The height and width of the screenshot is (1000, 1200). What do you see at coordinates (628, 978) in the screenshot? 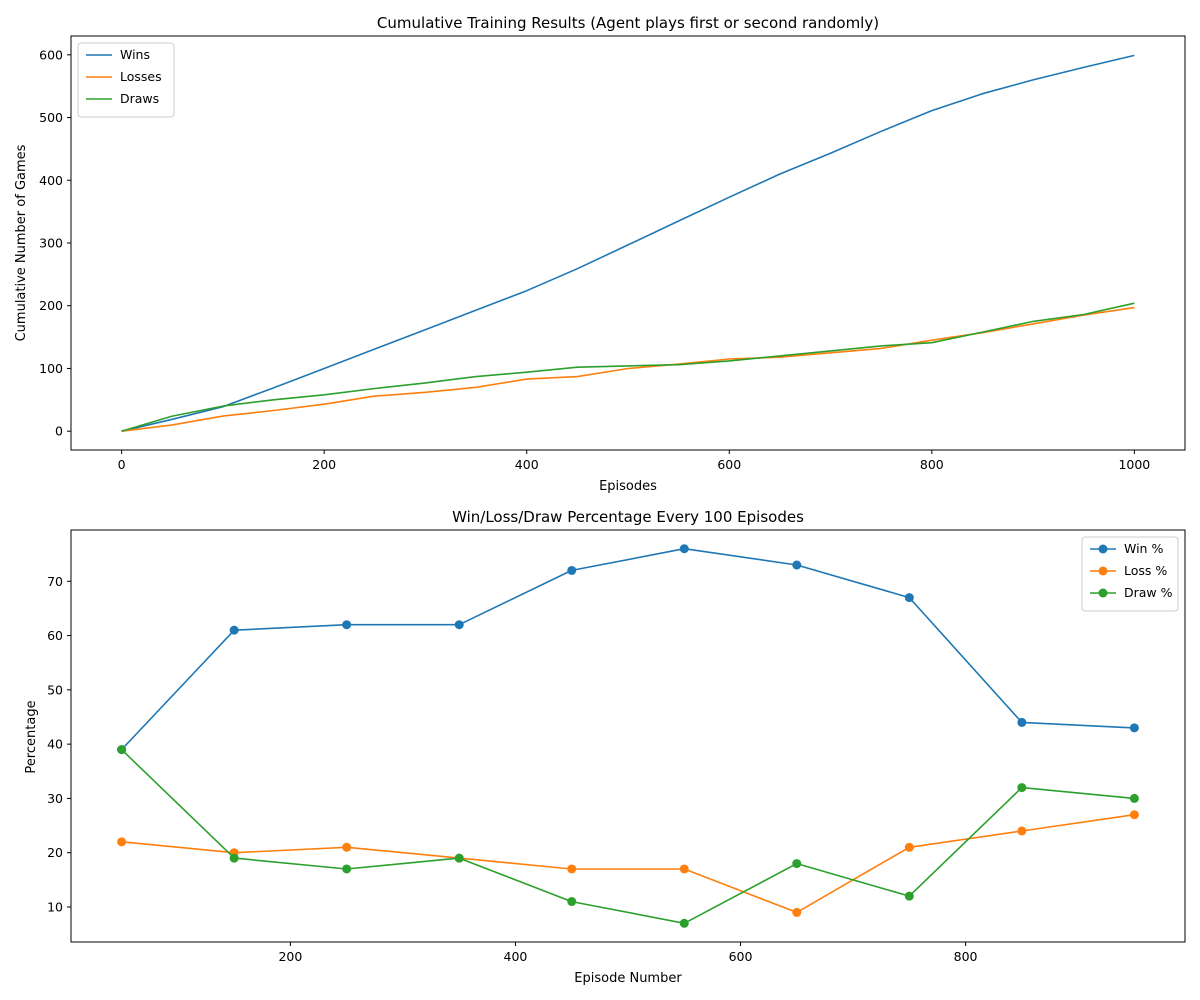
I see `x-axis-label: Episode Number` at bounding box center [628, 978].